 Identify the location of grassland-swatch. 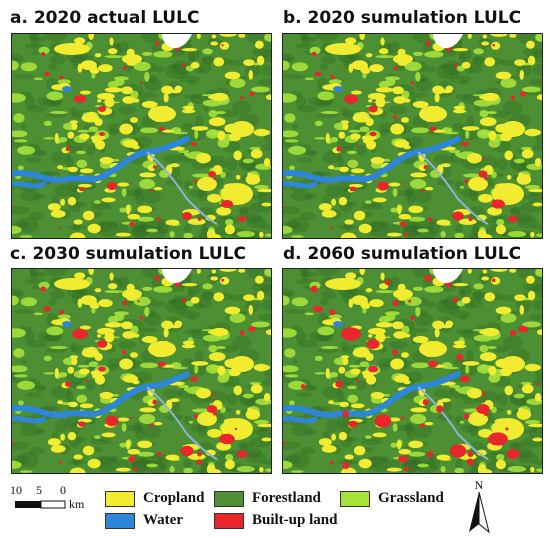
(355, 498).